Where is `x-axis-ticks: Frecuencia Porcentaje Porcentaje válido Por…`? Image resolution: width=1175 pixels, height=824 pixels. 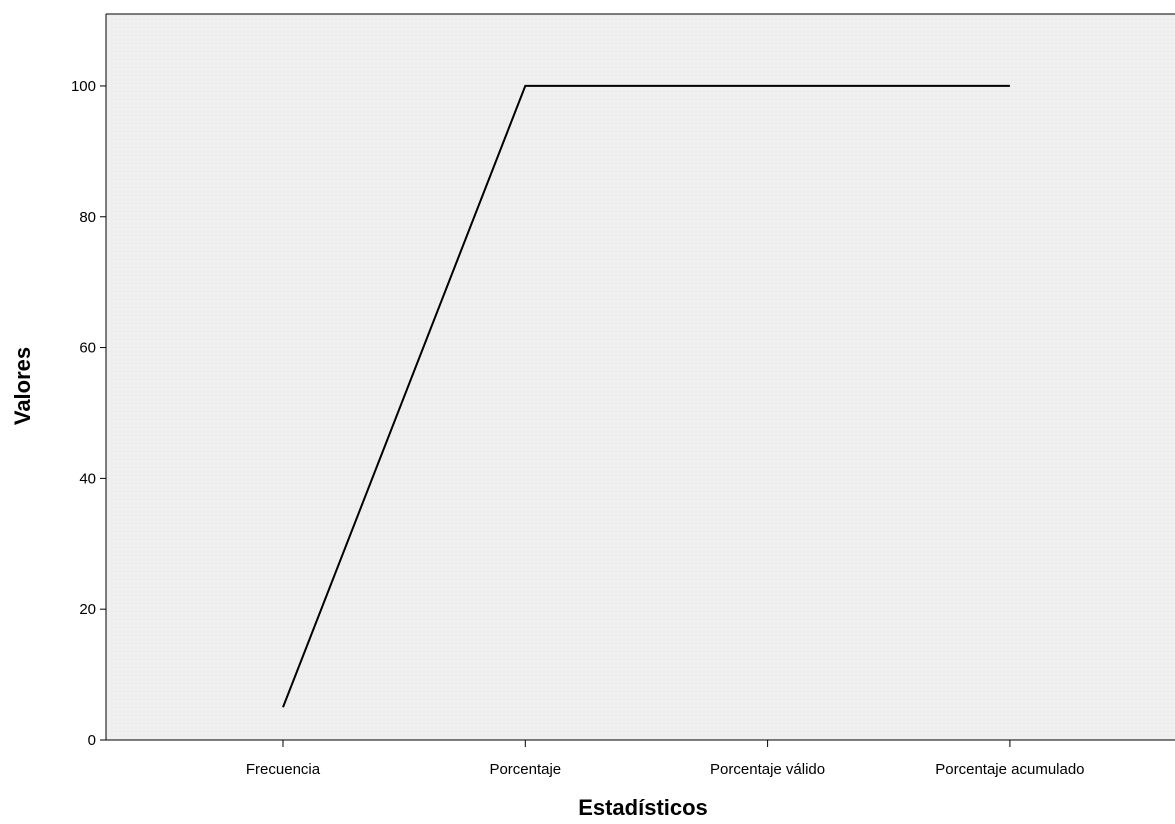
x-axis-ticks: Frecuencia Porcentaje Porcentaje válido Por… is located at coordinates (665, 759).